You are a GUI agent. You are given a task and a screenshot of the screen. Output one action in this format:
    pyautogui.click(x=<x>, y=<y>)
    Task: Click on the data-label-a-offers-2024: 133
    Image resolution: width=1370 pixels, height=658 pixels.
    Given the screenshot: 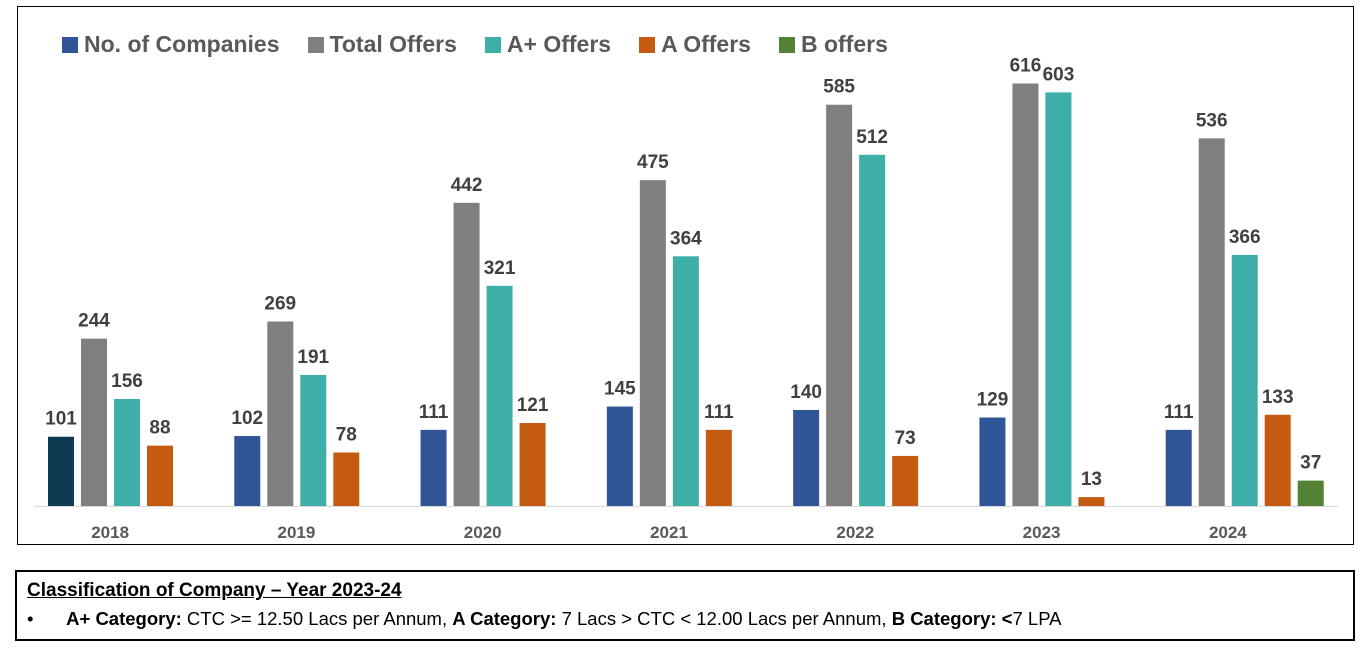 What is the action you would take?
    pyautogui.click(x=1278, y=397)
    